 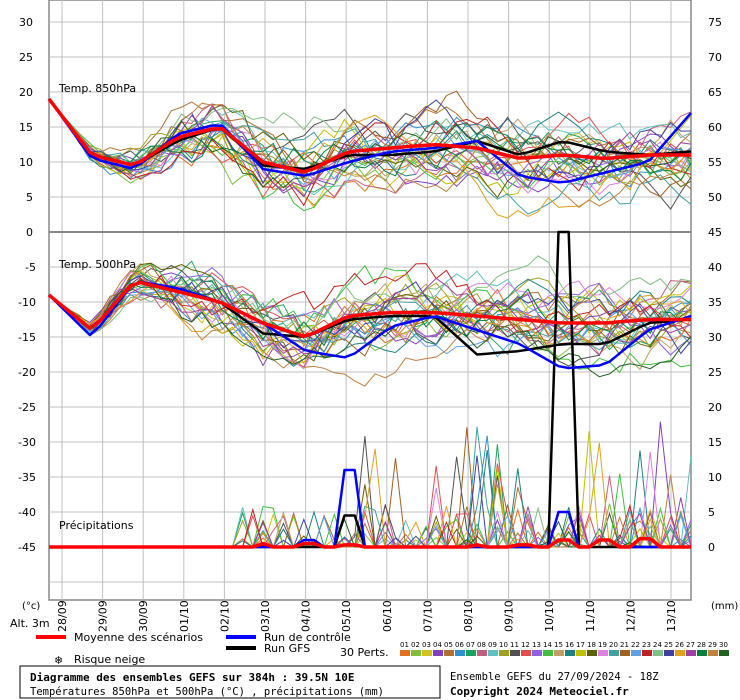 What do you see at coordinates (635, 645) in the screenshot?
I see `perturbation-id: 22` at bounding box center [635, 645].